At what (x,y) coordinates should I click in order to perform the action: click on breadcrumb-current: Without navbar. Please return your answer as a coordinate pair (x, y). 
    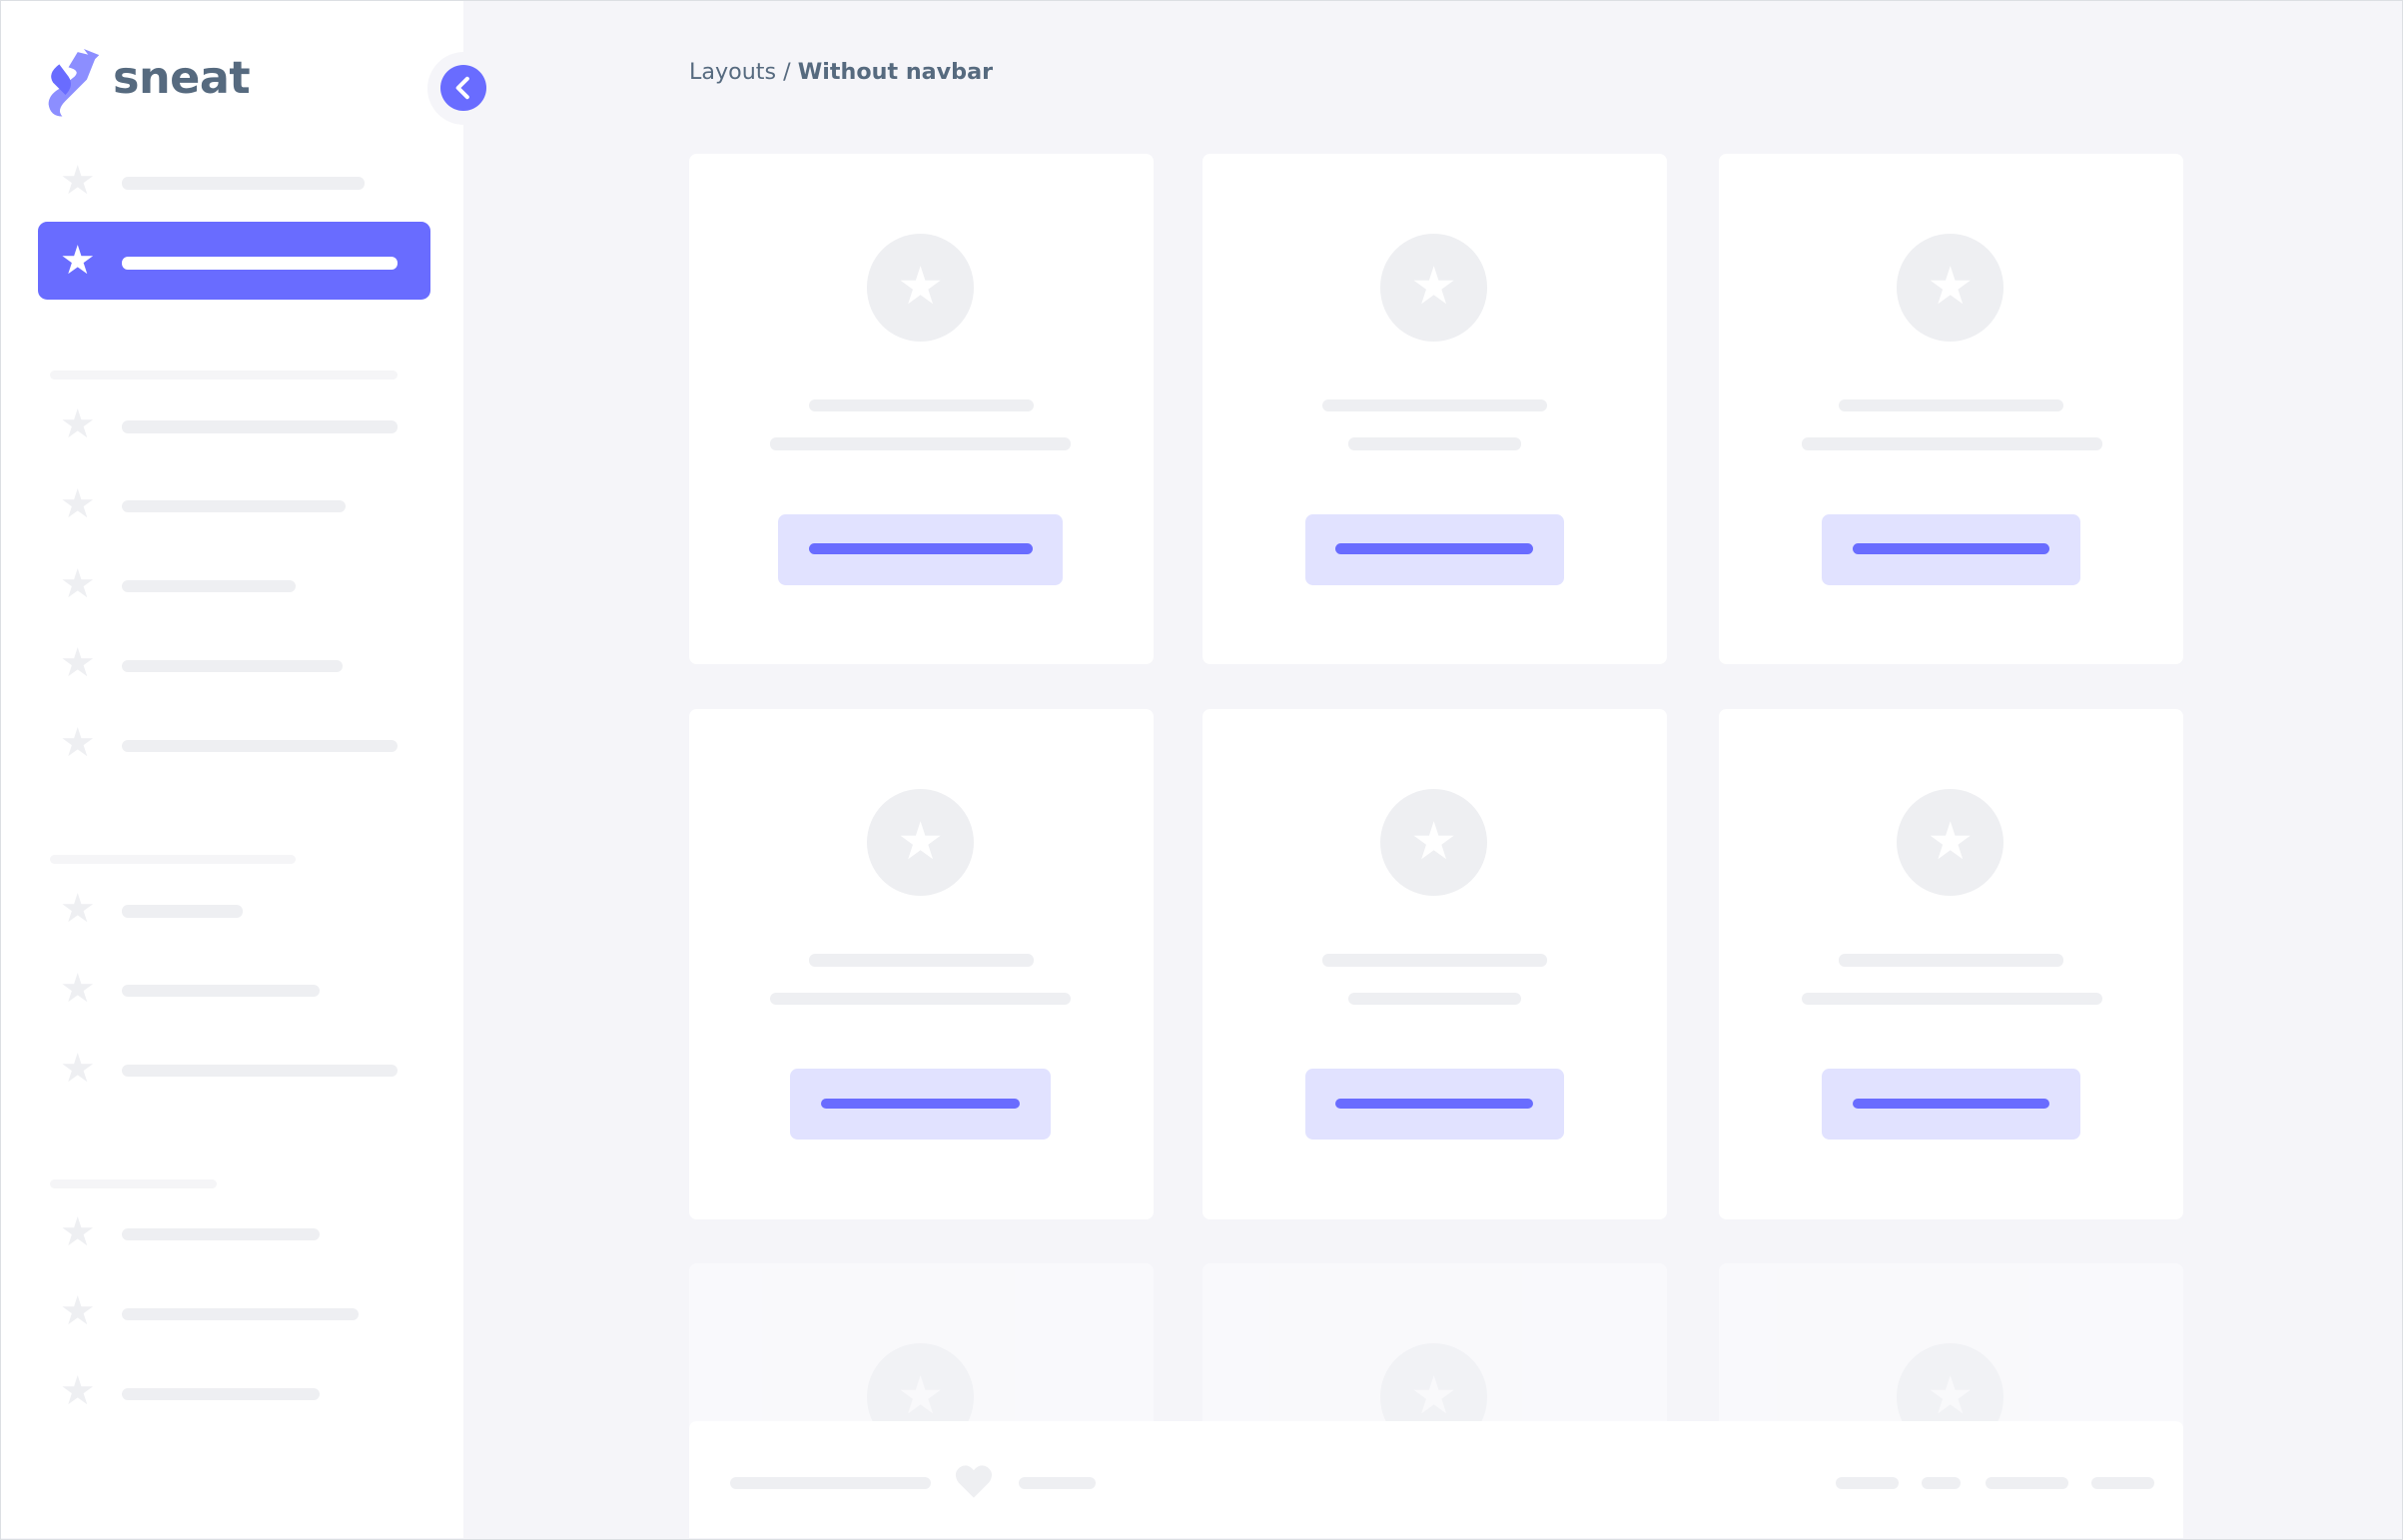
    Looking at the image, I should click on (895, 72).